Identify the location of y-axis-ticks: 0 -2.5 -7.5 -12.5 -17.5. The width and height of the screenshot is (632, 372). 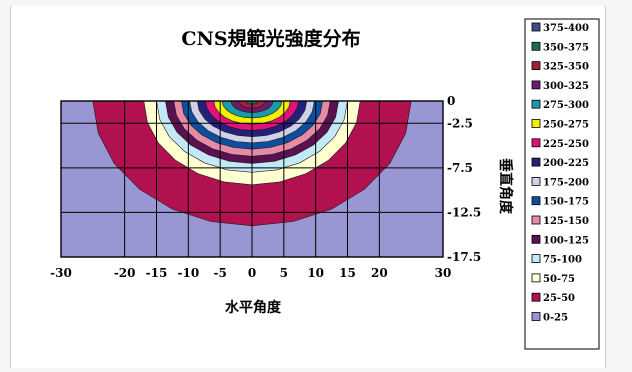
(464, 179).